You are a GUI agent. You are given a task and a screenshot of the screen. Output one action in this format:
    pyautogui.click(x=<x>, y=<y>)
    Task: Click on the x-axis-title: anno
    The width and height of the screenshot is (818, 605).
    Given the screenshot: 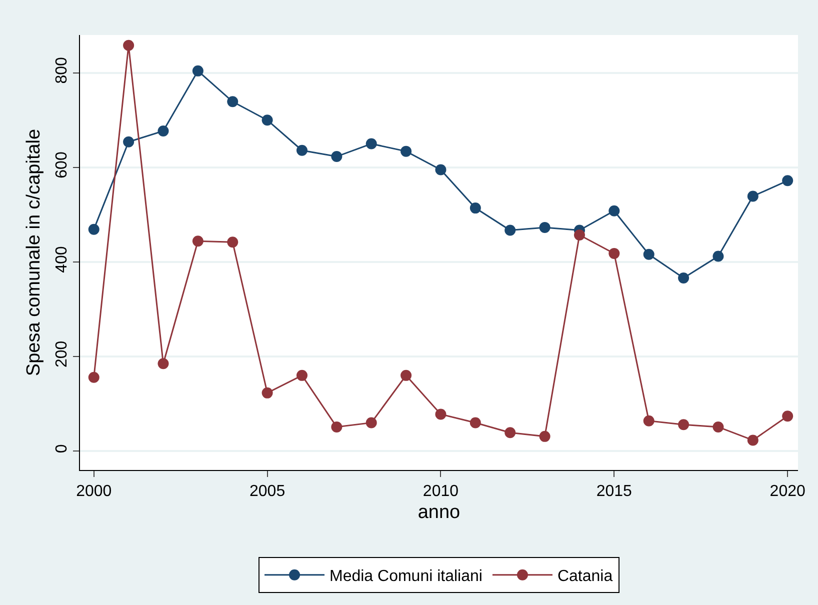 What is the action you would take?
    pyautogui.click(x=439, y=512)
    